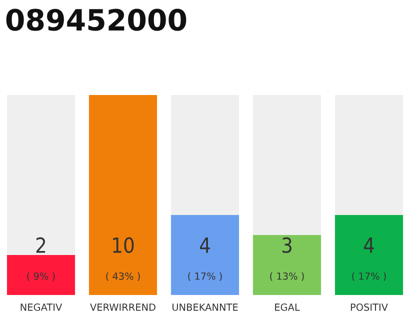 The image size is (410, 320). Describe the element at coordinates (41, 307) in the screenshot. I see `x-tick-label: NEGATIV` at that location.